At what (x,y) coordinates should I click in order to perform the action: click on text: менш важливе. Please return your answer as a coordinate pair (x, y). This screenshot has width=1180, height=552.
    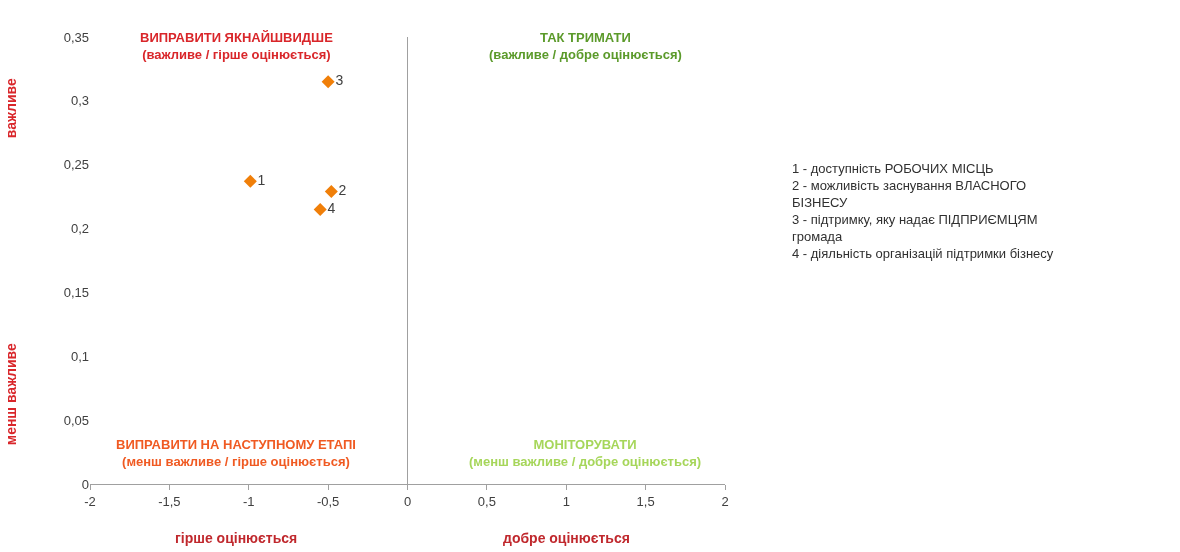
    Looking at the image, I should click on (11, 394).